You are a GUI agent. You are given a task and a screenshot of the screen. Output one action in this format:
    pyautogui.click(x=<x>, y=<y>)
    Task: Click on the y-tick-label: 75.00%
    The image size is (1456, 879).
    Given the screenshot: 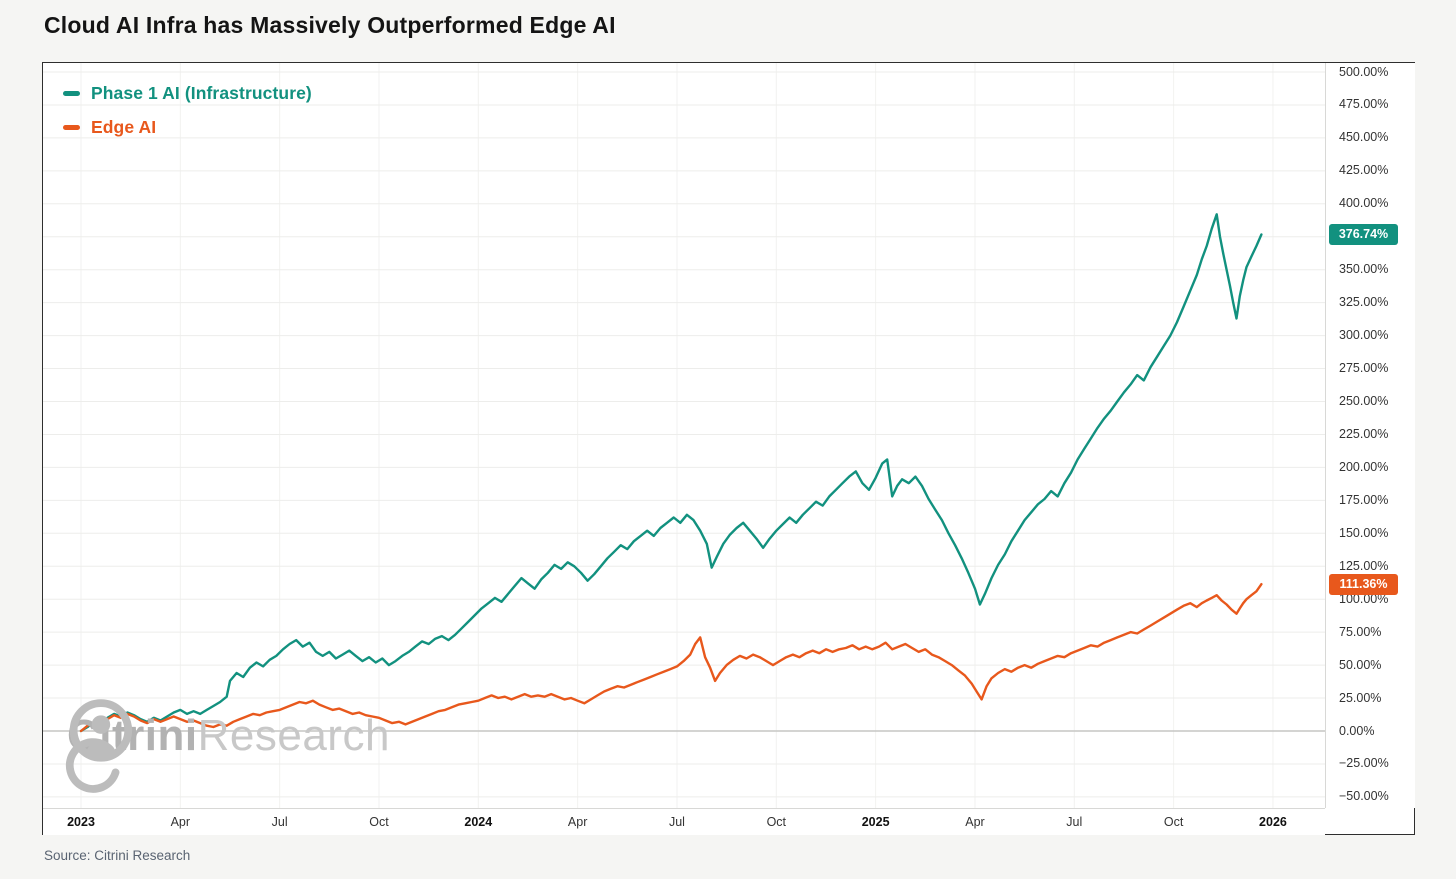 What is the action you would take?
    pyautogui.click(x=1360, y=631)
    